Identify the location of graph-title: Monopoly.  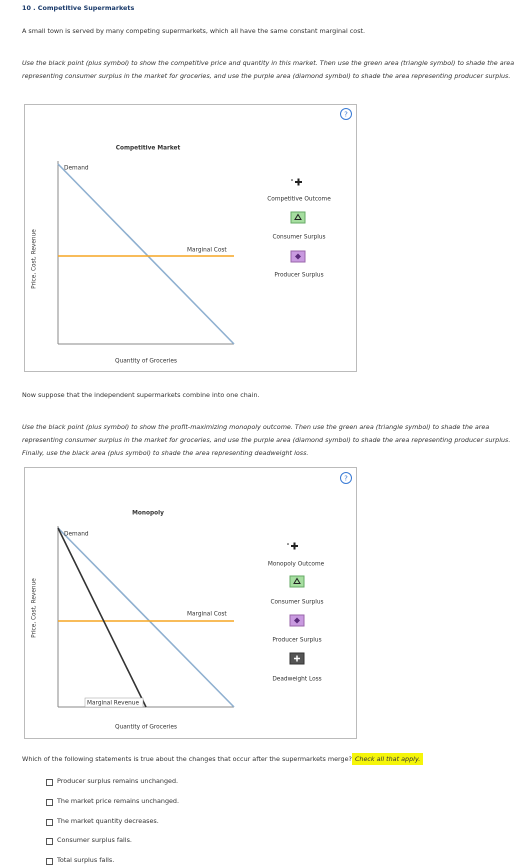
(148, 514).